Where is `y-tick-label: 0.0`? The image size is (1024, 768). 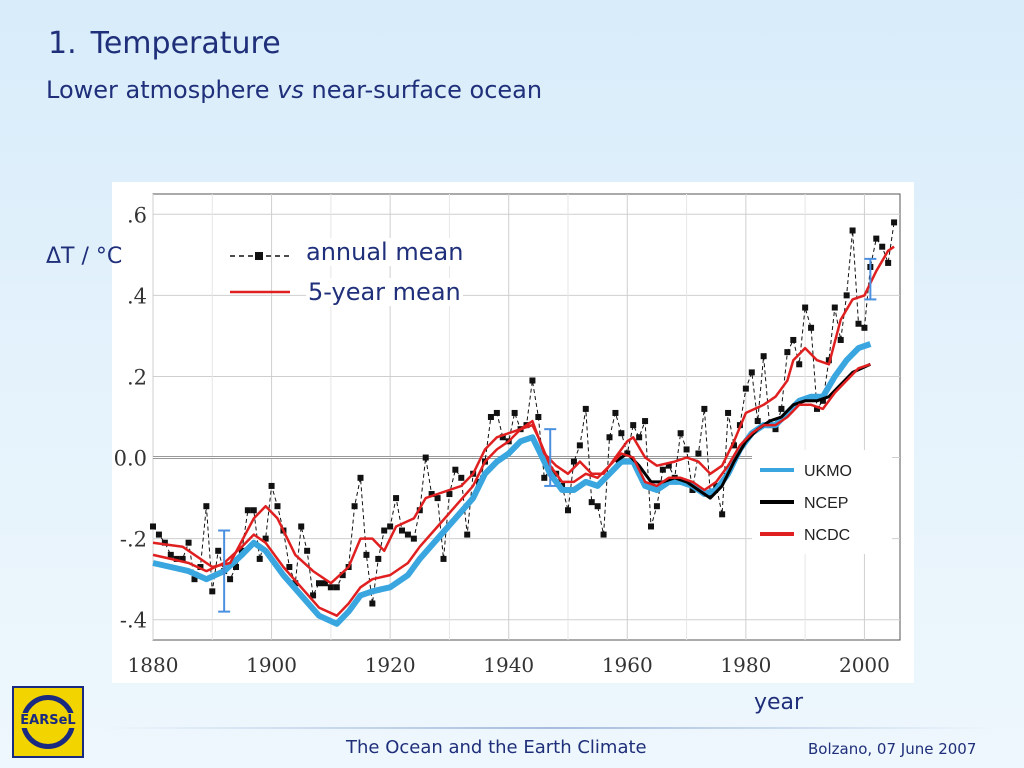 y-tick-label: 0.0 is located at coordinates (130, 459).